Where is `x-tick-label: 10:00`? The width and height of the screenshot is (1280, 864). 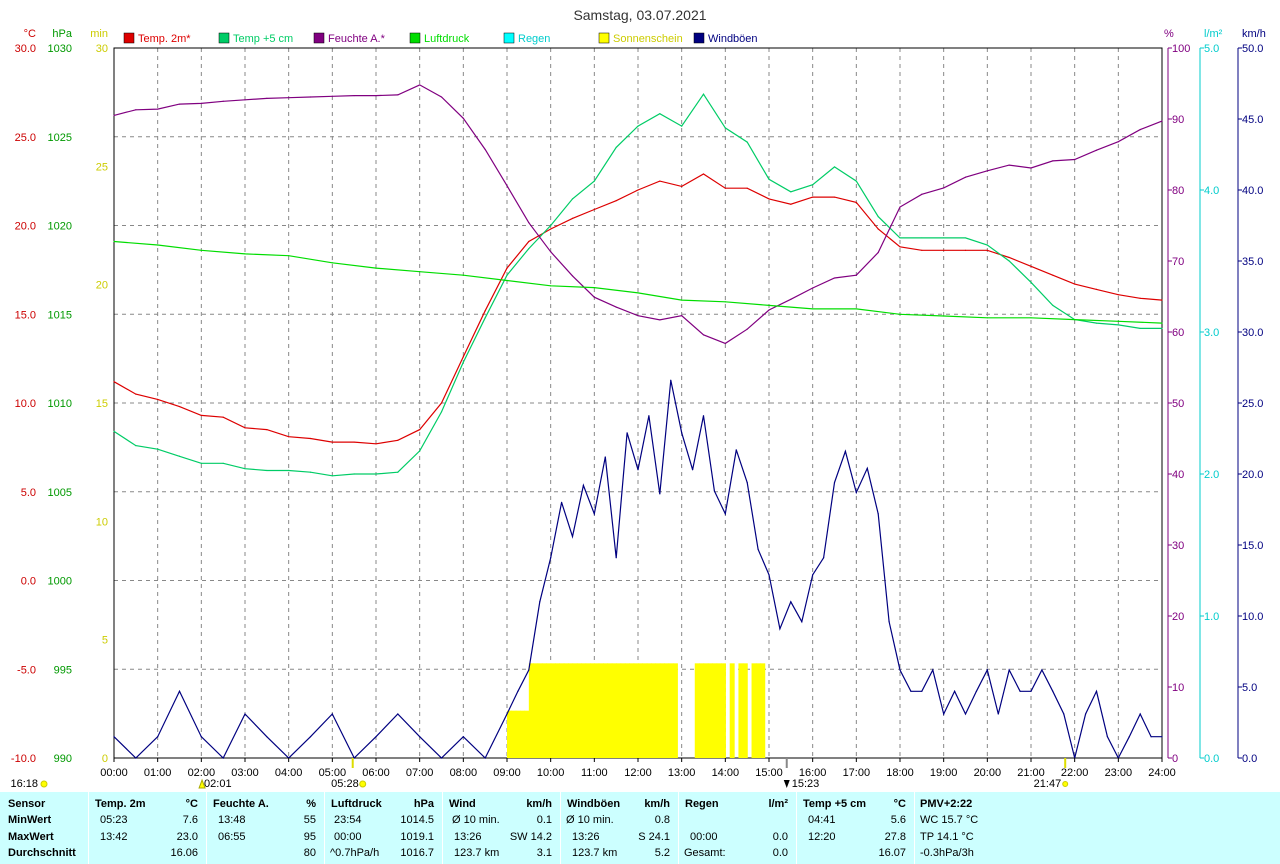
x-tick-label: 10:00 is located at coordinates (551, 773).